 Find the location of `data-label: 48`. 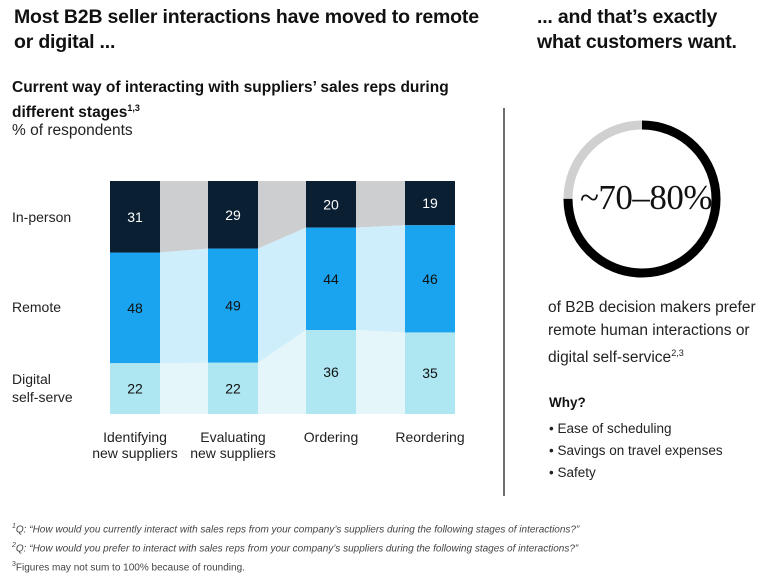

data-label: 48 is located at coordinates (135, 308).